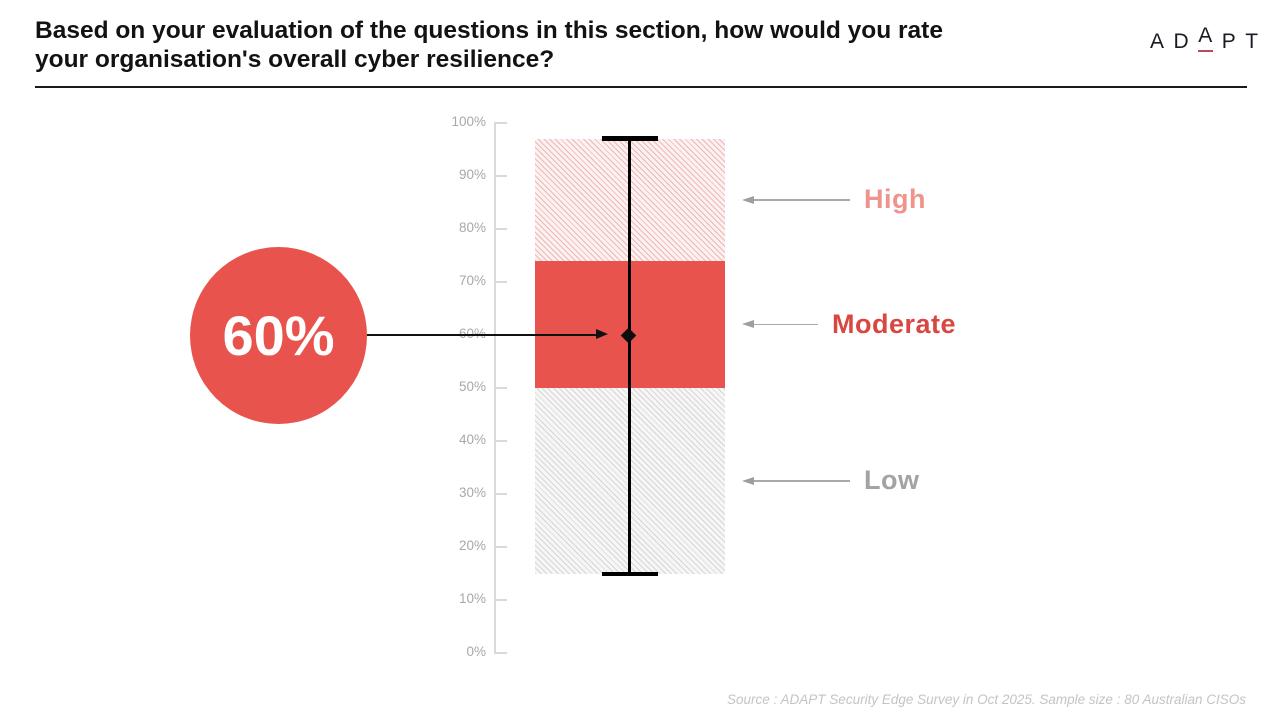 The height and width of the screenshot is (720, 1280). What do you see at coordinates (482, 335) in the screenshot?
I see `callout-arrow-line` at bounding box center [482, 335].